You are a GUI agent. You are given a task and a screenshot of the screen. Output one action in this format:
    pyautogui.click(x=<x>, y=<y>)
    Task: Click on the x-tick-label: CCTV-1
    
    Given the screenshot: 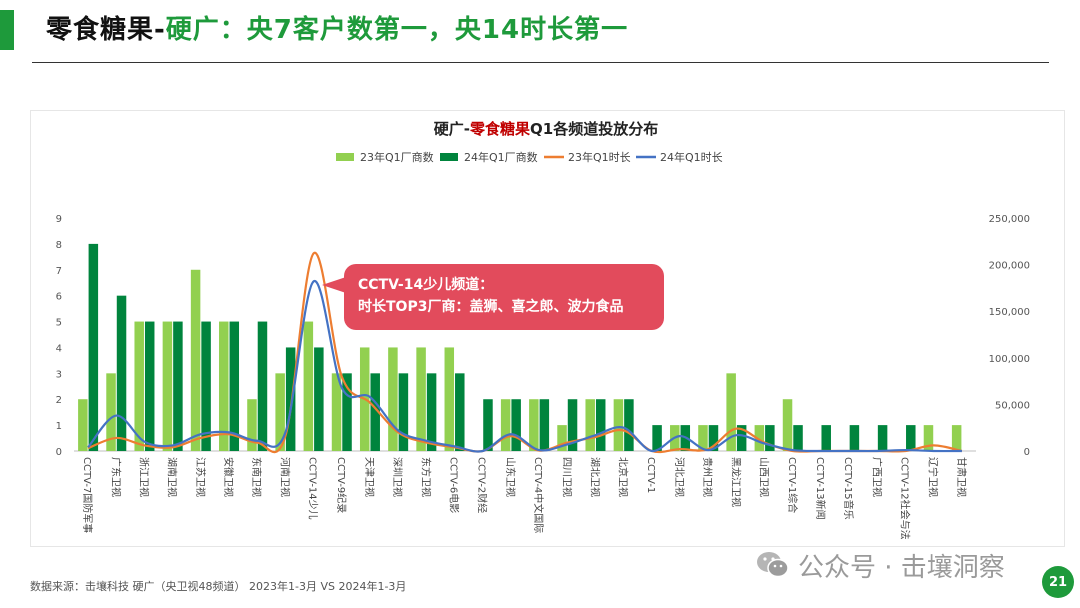 What is the action you would take?
    pyautogui.click(x=650, y=475)
    